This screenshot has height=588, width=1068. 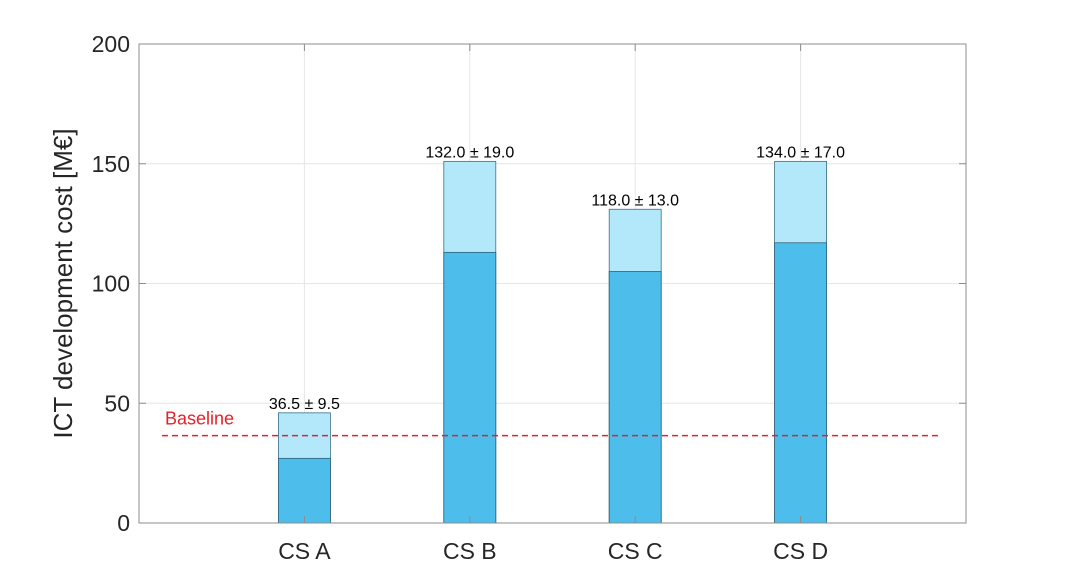 What do you see at coordinates (635, 551) in the screenshot?
I see `x-tick-label: CS C` at bounding box center [635, 551].